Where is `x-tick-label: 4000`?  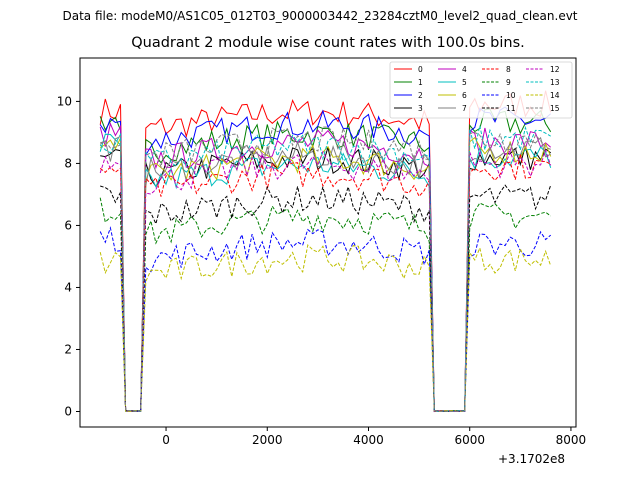
x-tick-label: 4000 is located at coordinates (368, 440).